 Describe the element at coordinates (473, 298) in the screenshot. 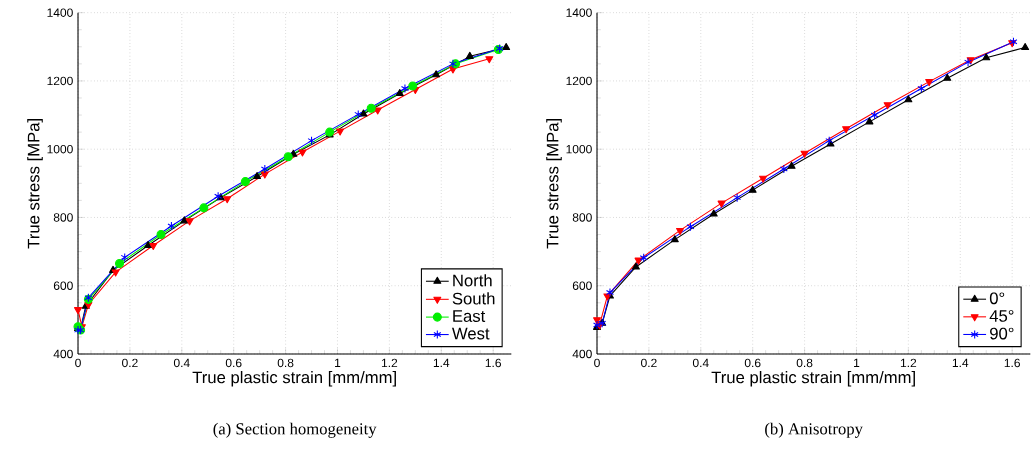

I see `legend-label: South` at that location.